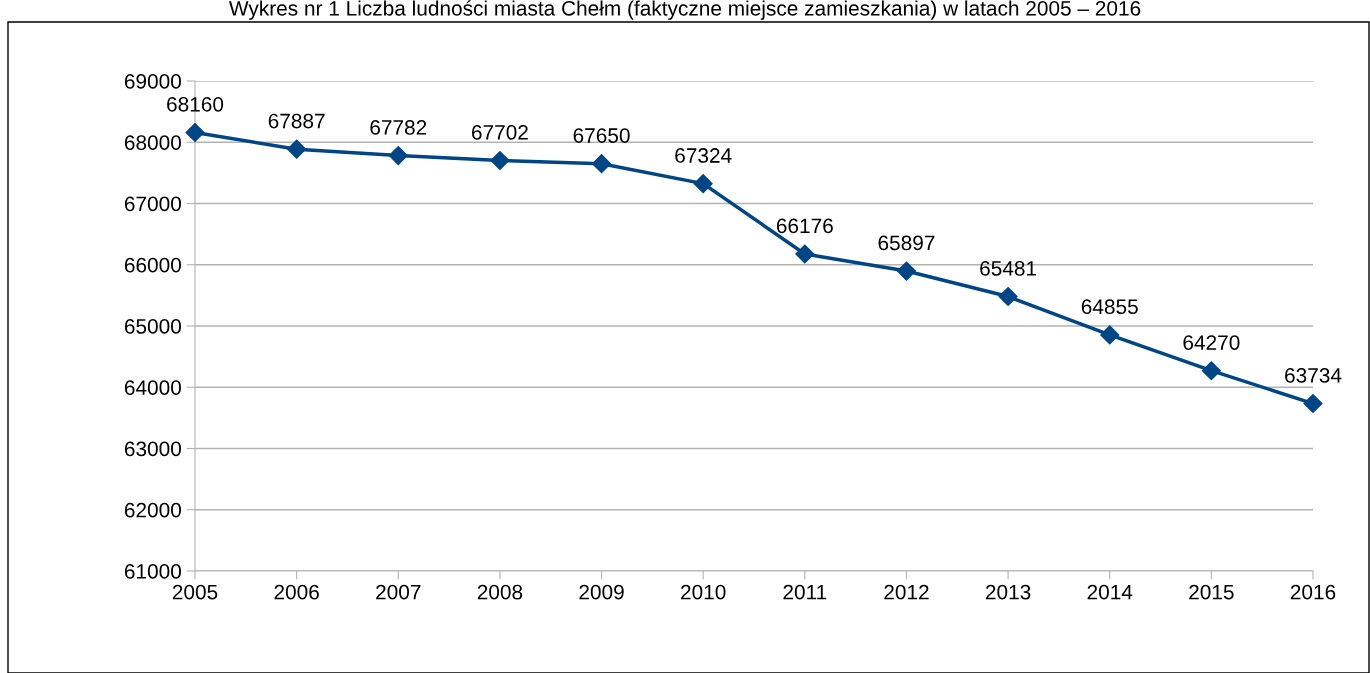 The width and height of the screenshot is (1370, 673). What do you see at coordinates (601, 135) in the screenshot?
I see `data-label: 67650` at bounding box center [601, 135].